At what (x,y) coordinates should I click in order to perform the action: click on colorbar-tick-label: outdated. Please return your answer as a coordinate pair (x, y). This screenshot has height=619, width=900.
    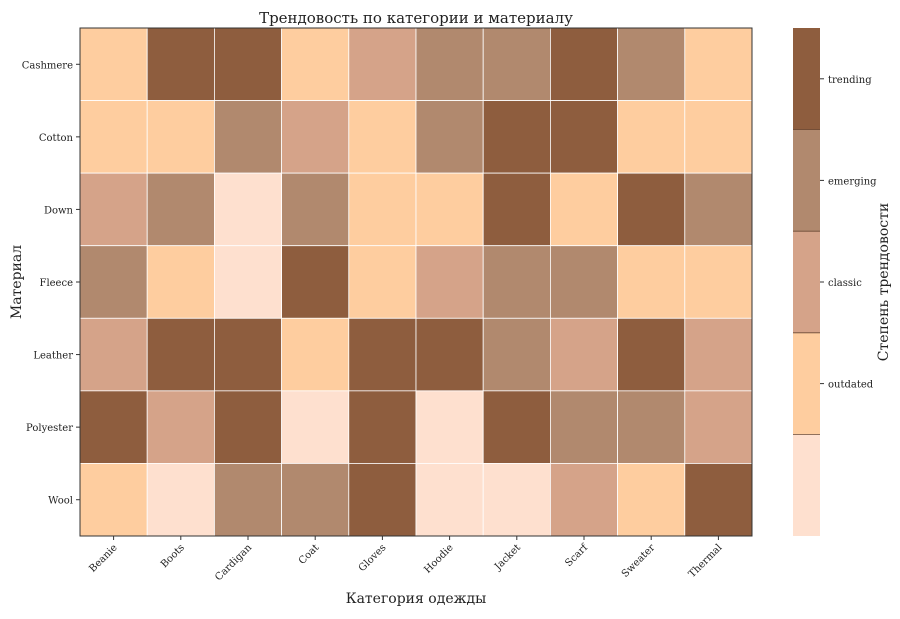
    Looking at the image, I should click on (851, 385).